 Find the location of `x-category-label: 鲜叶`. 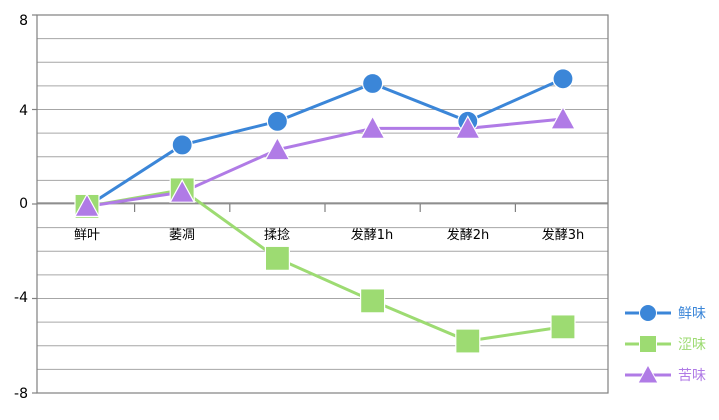

x-category-label: 鲜叶 is located at coordinates (87, 235).